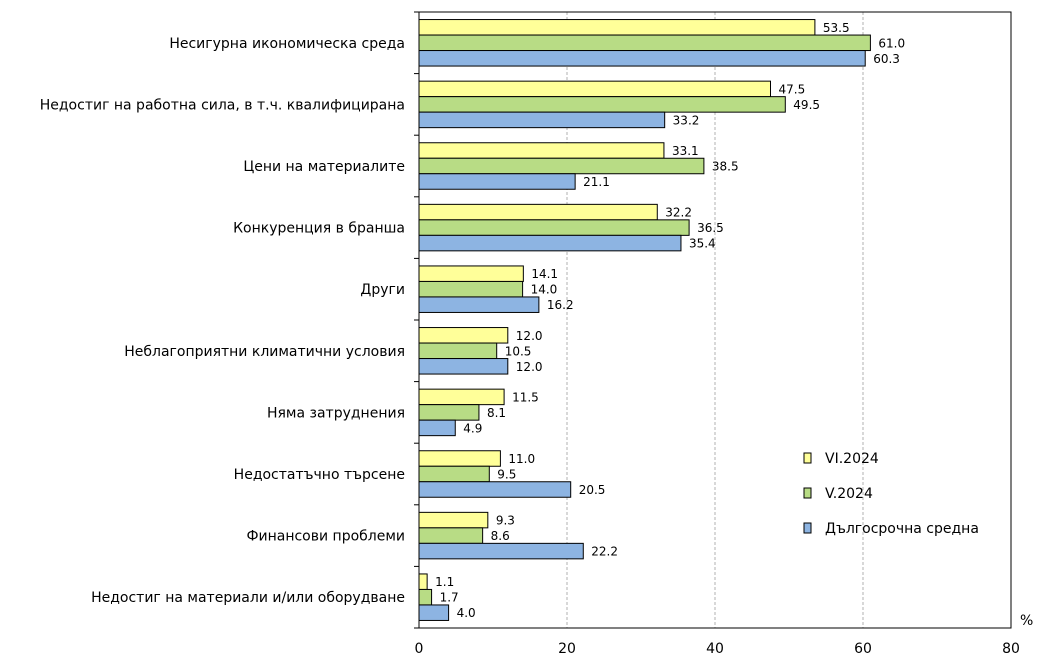 This screenshot has height=661, width=1037. I want to click on category-label: Други, so click(382, 290).